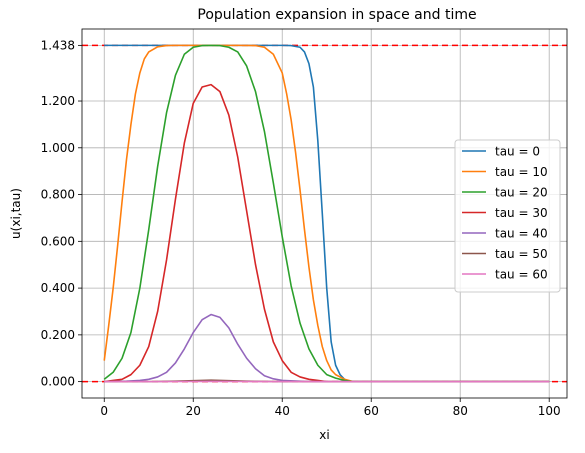  Describe the element at coordinates (282, 411) in the screenshot. I see `x-tick-label: 40` at that location.